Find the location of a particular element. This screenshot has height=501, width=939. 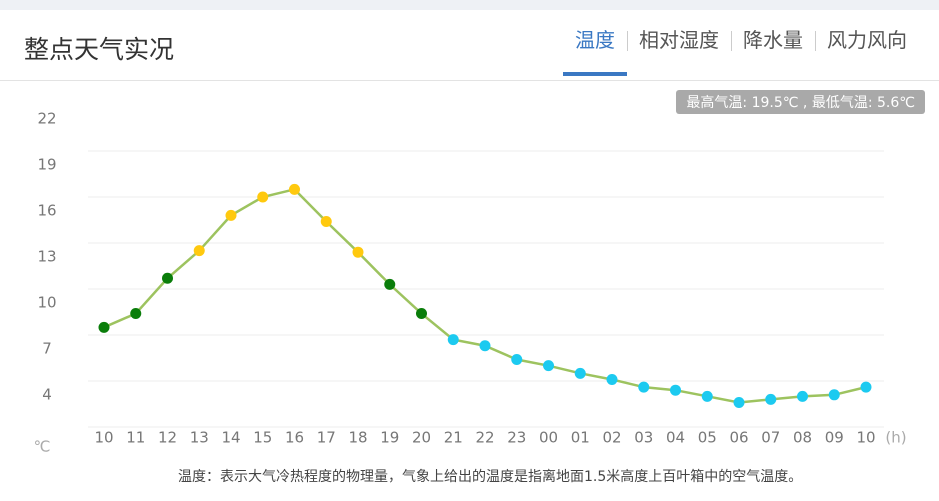

x-tick-label: 15 is located at coordinates (262, 438).